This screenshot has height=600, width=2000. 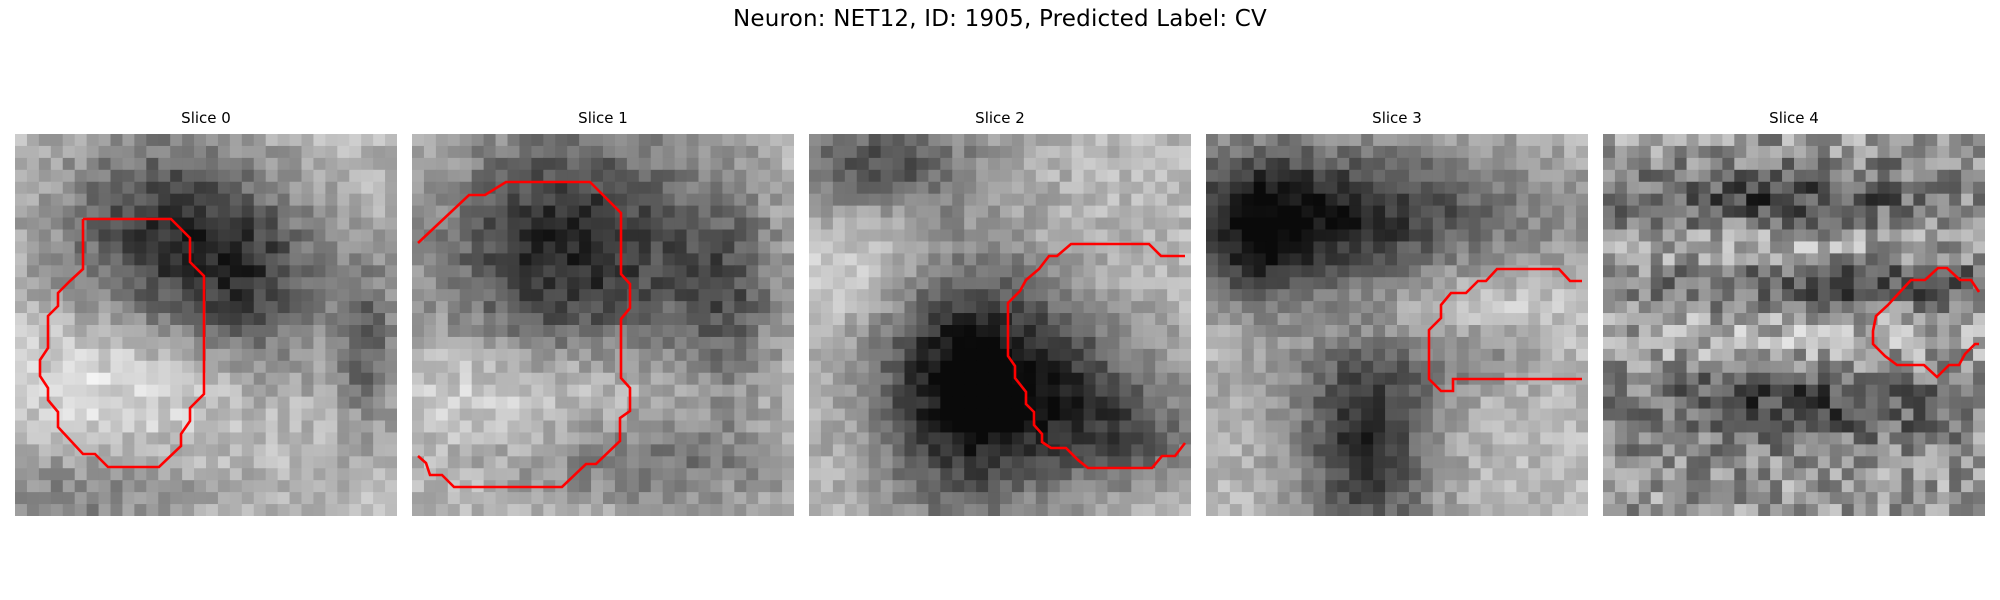 I want to click on slice-0-image, so click(x=206, y=325).